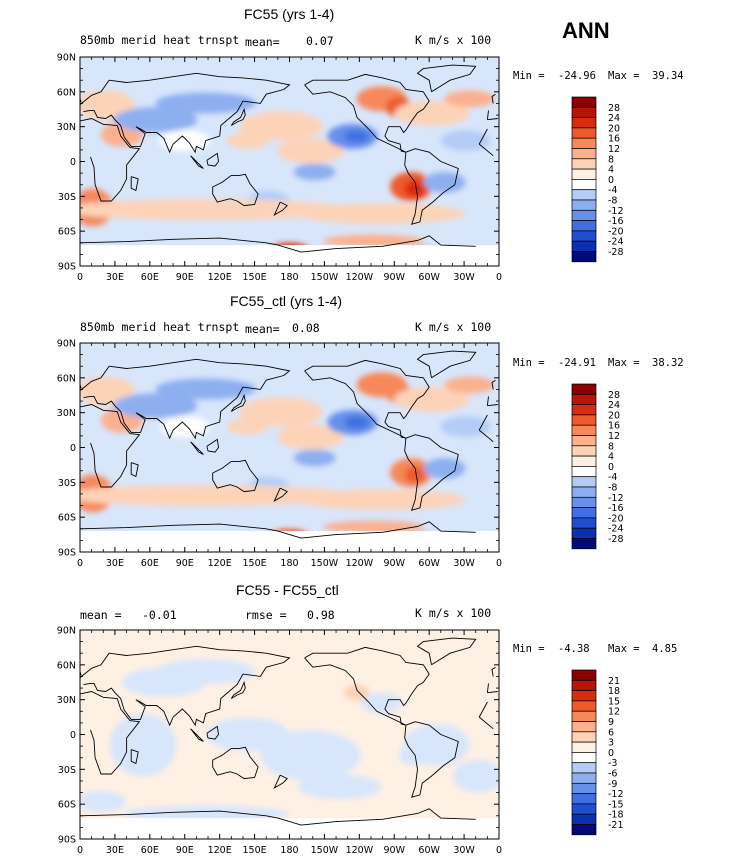  What do you see at coordinates (321, 615) in the screenshot?
I see `panel-3-rmse-value: 0.98` at bounding box center [321, 615].